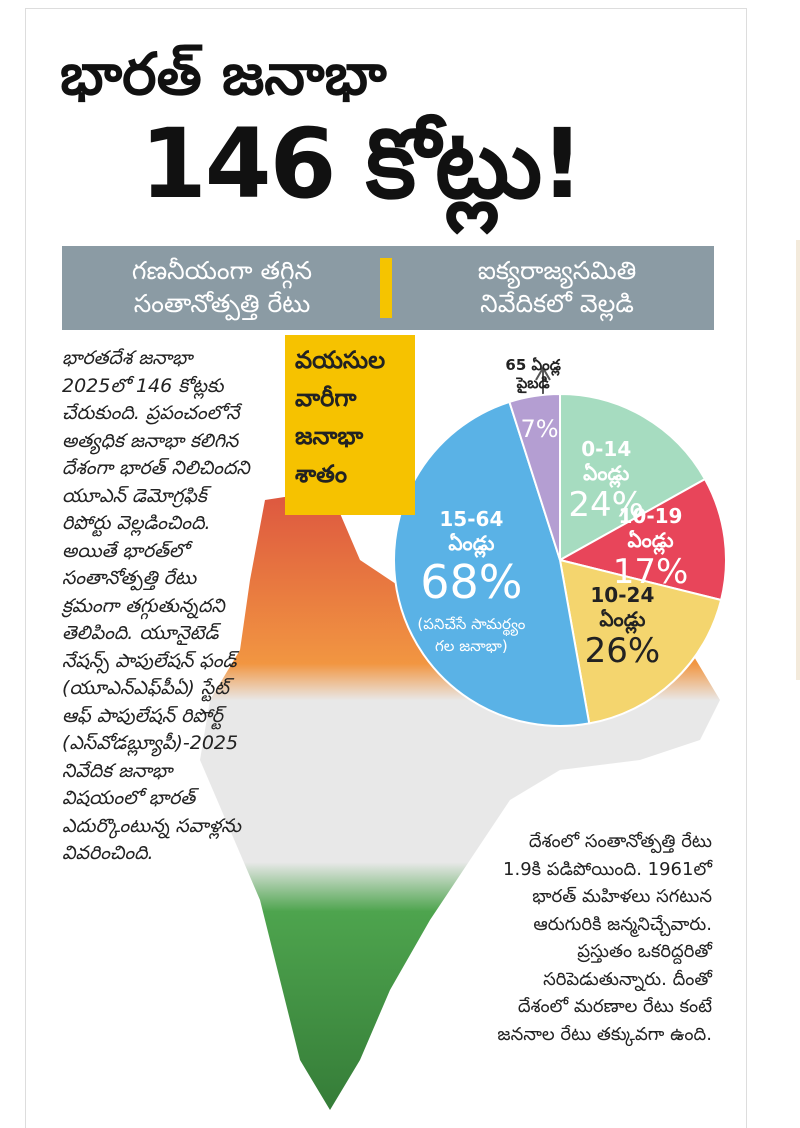 The height and width of the screenshot is (1128, 800). Describe the element at coordinates (222, 270) in the screenshot. I see `banner-text: గణనీయంగా తగ్గిన` at that location.